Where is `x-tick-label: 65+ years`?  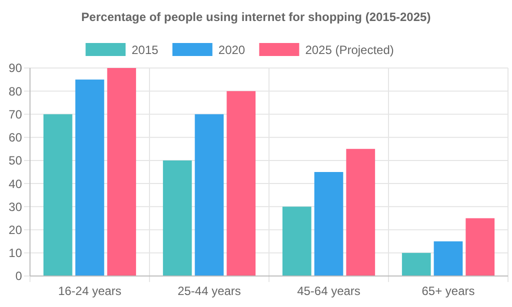
x-tick-label: 65+ years is located at coordinates (448, 291).